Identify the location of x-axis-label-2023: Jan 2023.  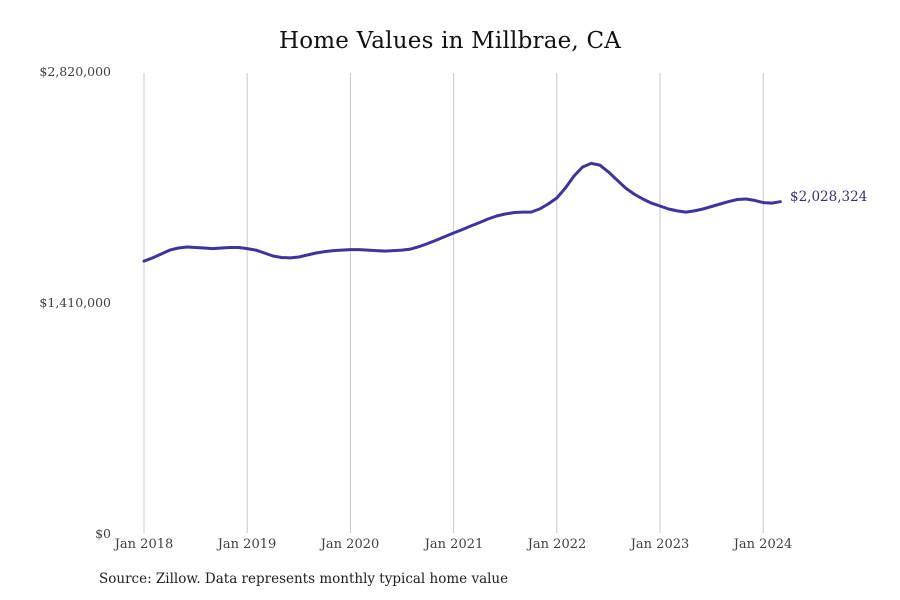
(660, 544).